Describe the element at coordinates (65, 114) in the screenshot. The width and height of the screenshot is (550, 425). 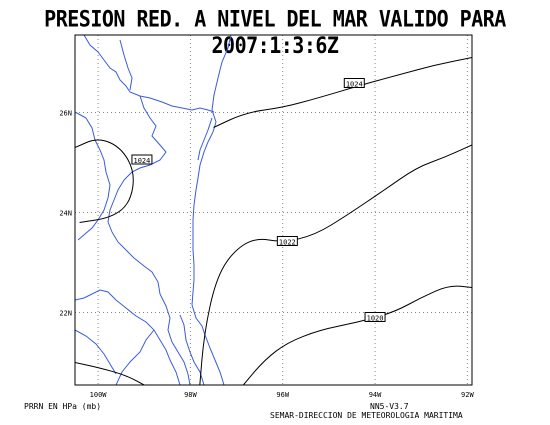
I see `latitude-label: 26N` at that location.